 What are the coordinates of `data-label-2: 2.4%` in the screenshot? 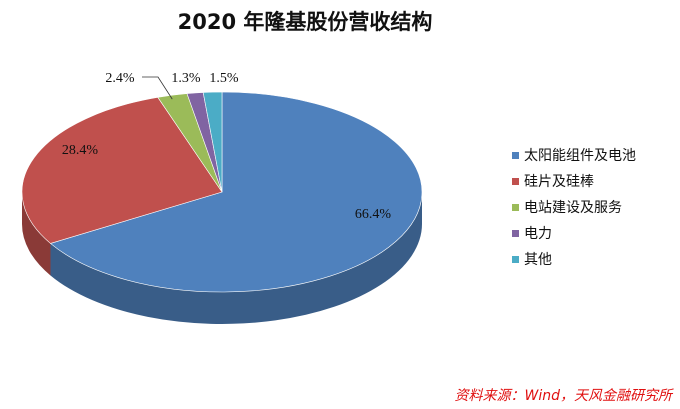 It's located at (120, 78).